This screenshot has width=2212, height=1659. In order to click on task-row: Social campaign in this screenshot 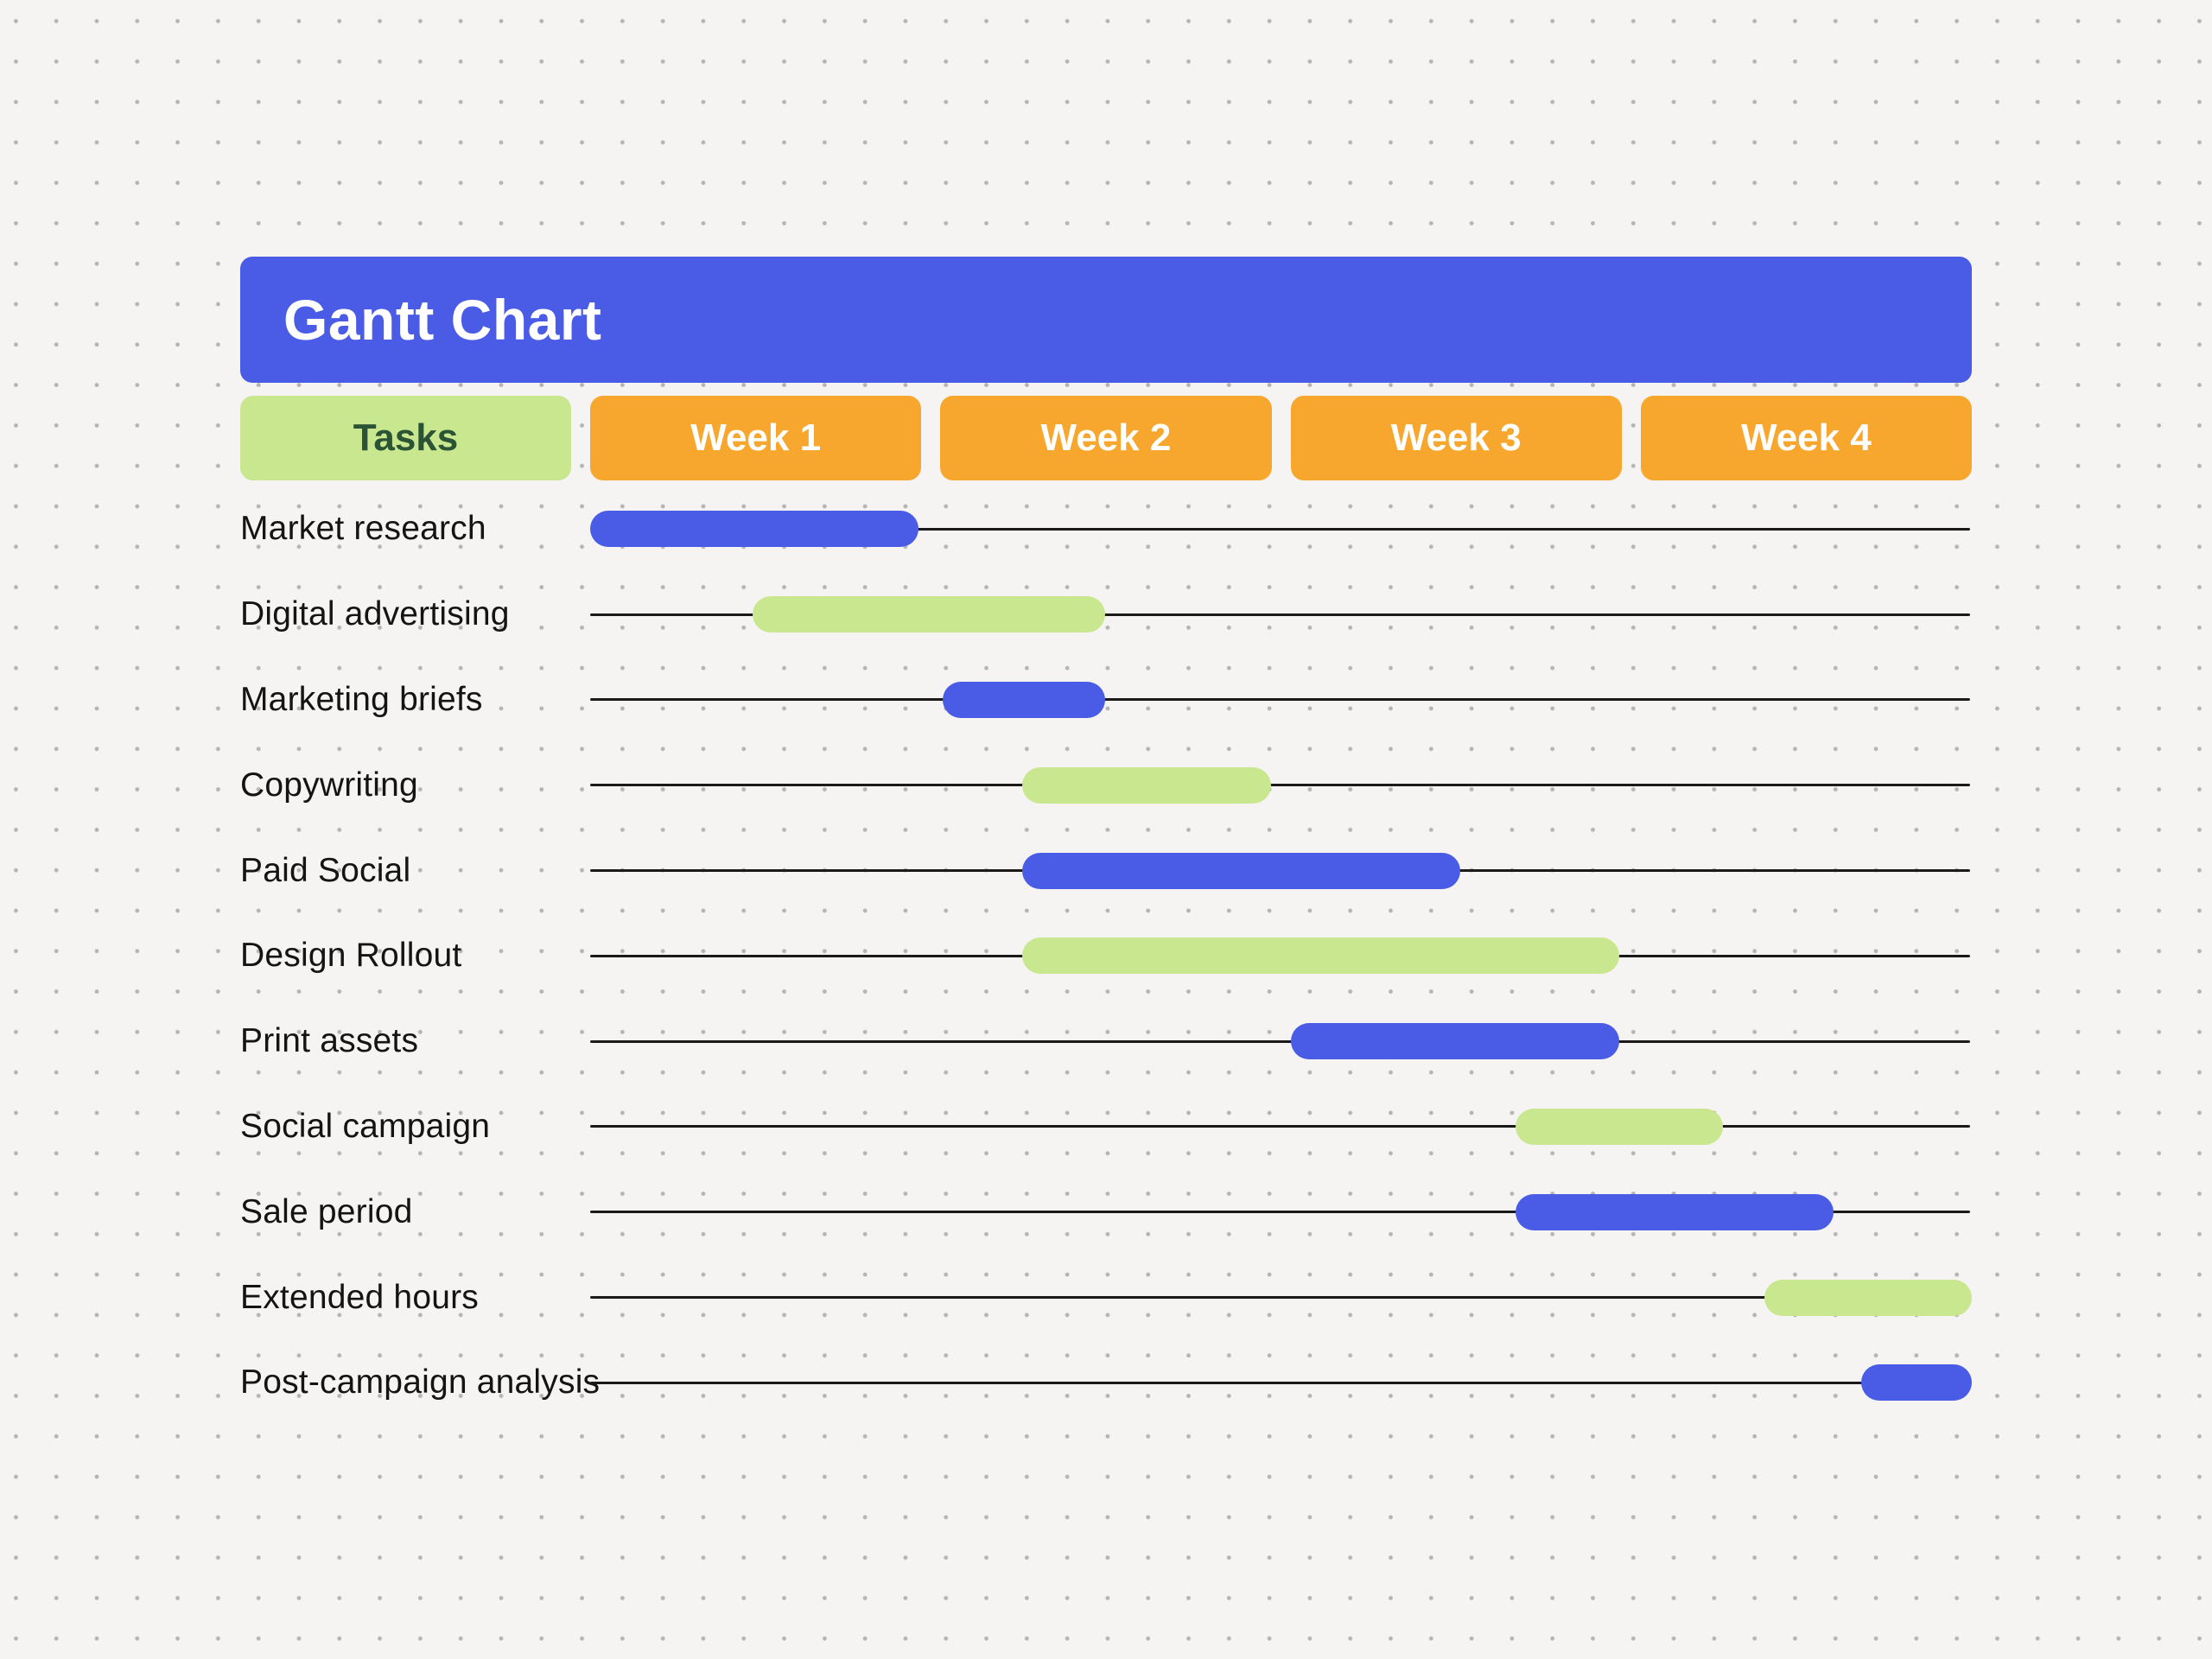, I will do `click(1106, 1127)`.